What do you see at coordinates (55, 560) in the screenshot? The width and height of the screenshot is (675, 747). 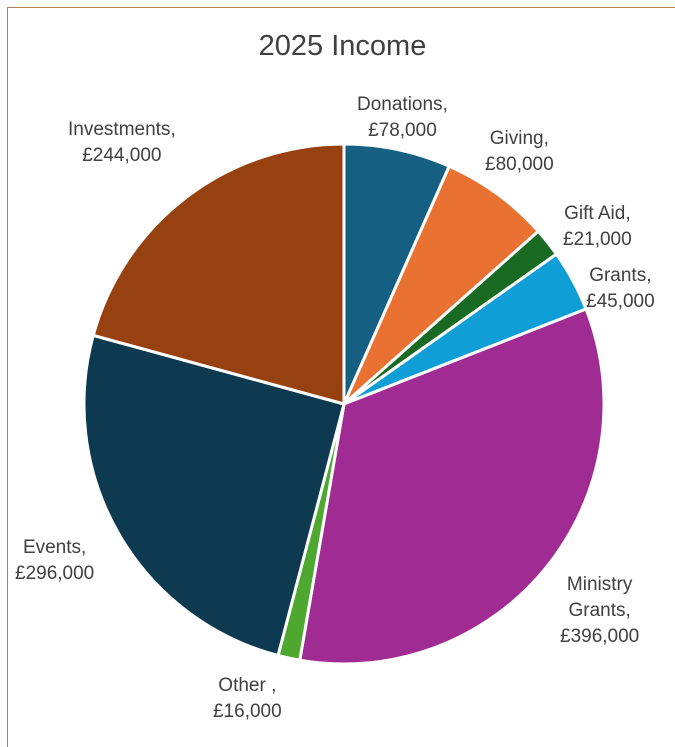 I see `data-label-events: Events, £296,000` at bounding box center [55, 560].